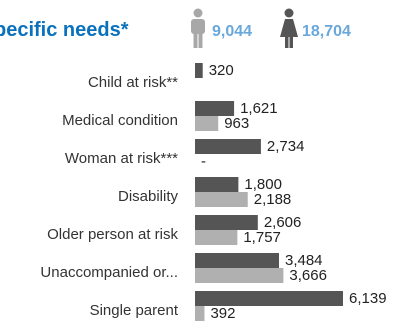  I want to click on female-icon, so click(289, 28).